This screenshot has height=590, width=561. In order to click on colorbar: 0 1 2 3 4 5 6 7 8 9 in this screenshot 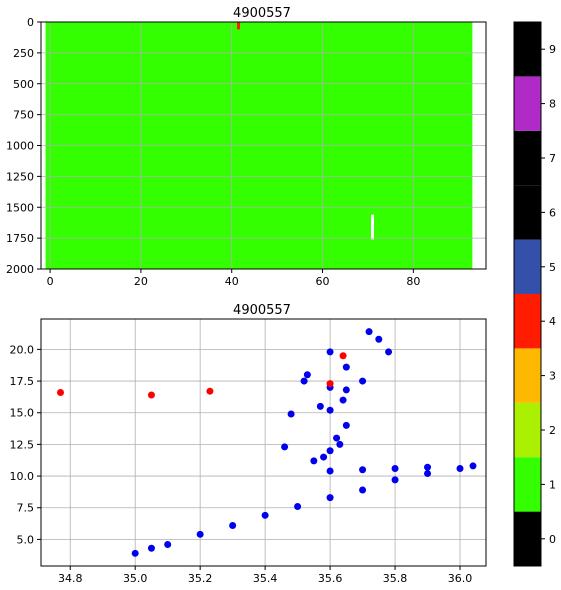, I will do `click(534, 294)`.